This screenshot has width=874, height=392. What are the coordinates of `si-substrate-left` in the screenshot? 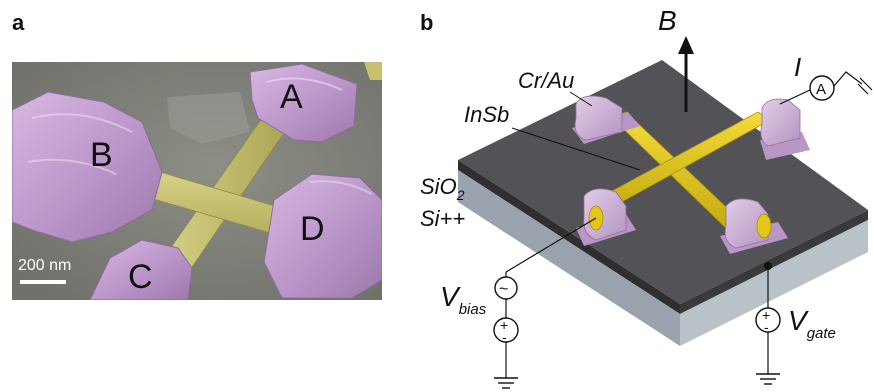 It's located at (569, 258).